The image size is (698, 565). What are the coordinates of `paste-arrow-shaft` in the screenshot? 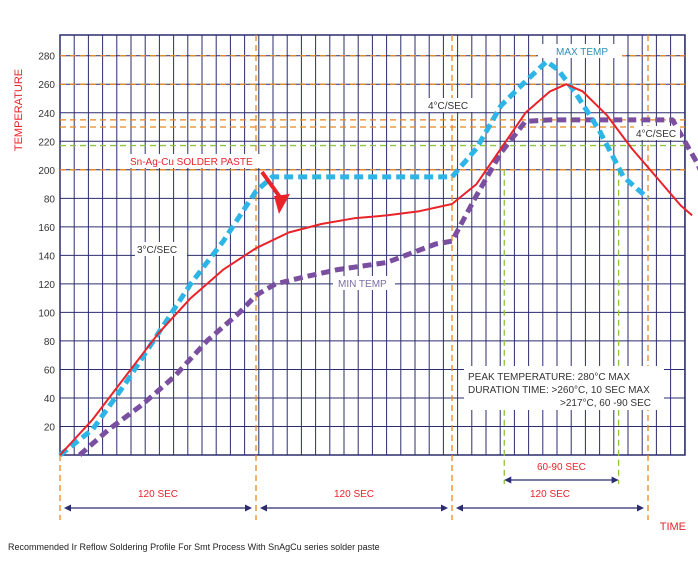 It's located at (272, 186).